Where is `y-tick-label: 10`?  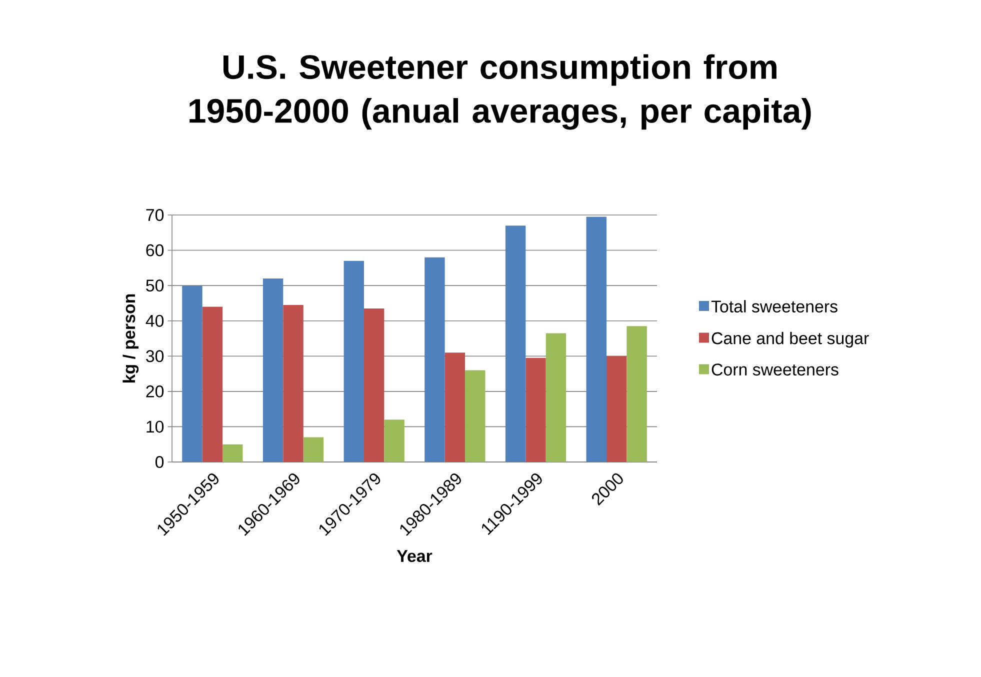 y-tick-label: 10 is located at coordinates (155, 426).